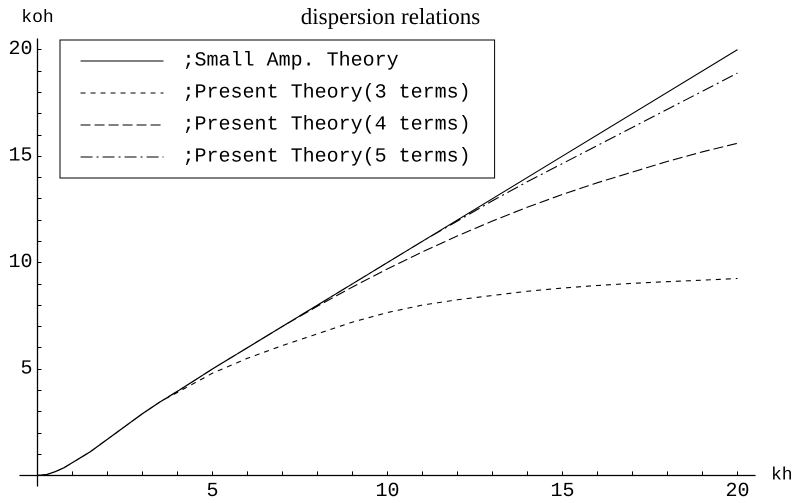  Describe the element at coordinates (326, 157) in the screenshot. I see `legend-label: ;Present Theory(5 terms)` at that location.